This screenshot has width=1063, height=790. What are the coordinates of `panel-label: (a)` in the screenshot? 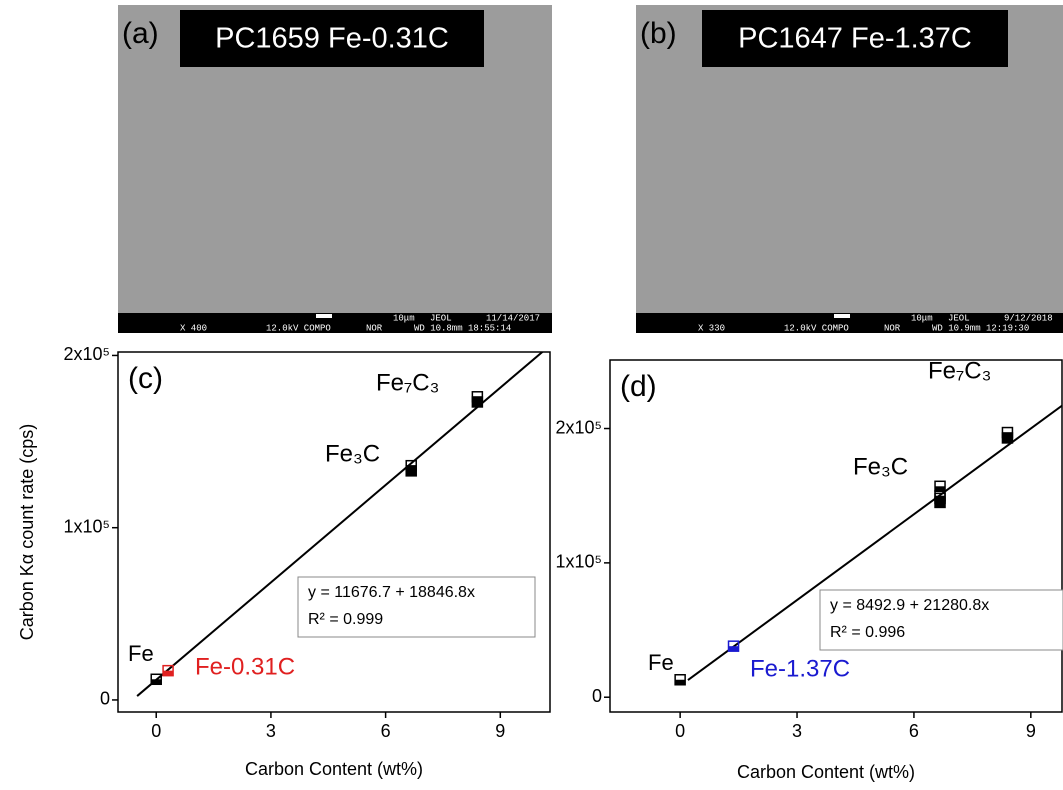 It's located at (140, 33).